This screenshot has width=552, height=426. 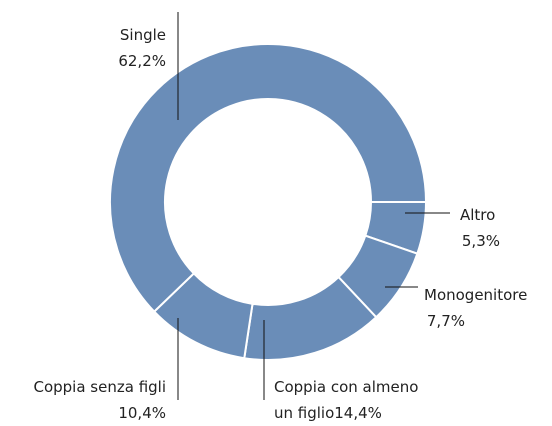 What do you see at coordinates (480, 241) in the screenshot?
I see `value-label: 5,3%` at bounding box center [480, 241].